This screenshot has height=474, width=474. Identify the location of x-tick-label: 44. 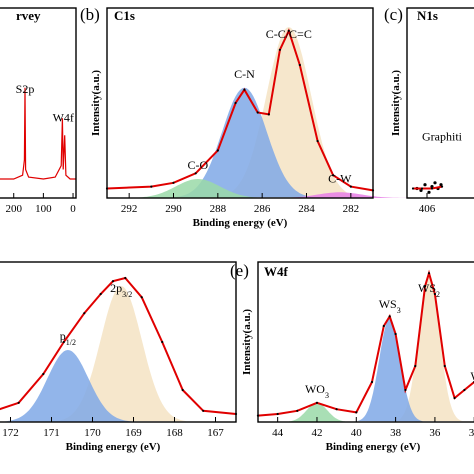
(278, 433).